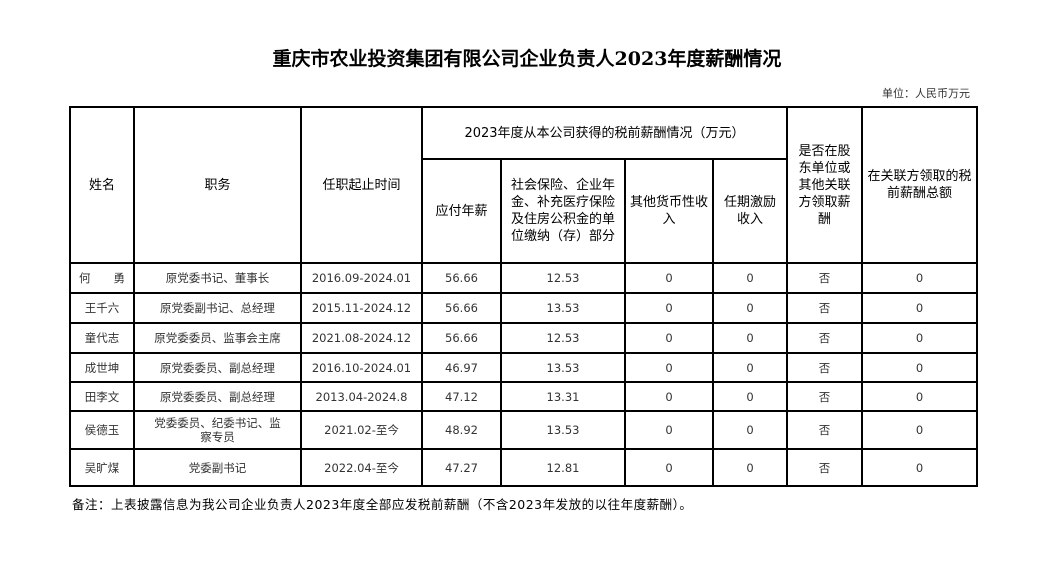 The width and height of the screenshot is (1054, 564). I want to click on cell-social: 13.31, so click(563, 396).